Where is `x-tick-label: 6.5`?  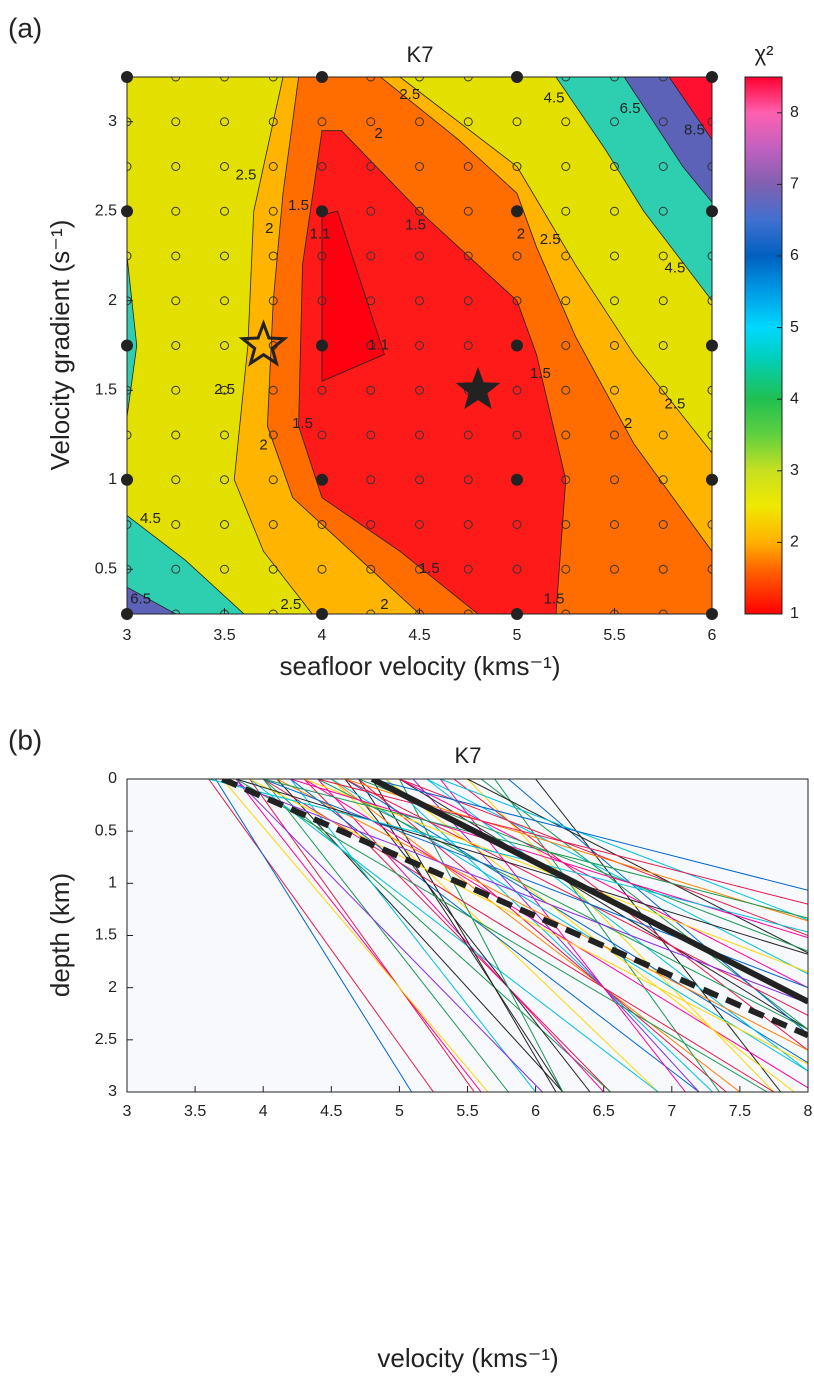
x-tick-label: 6.5 is located at coordinates (604, 1111).